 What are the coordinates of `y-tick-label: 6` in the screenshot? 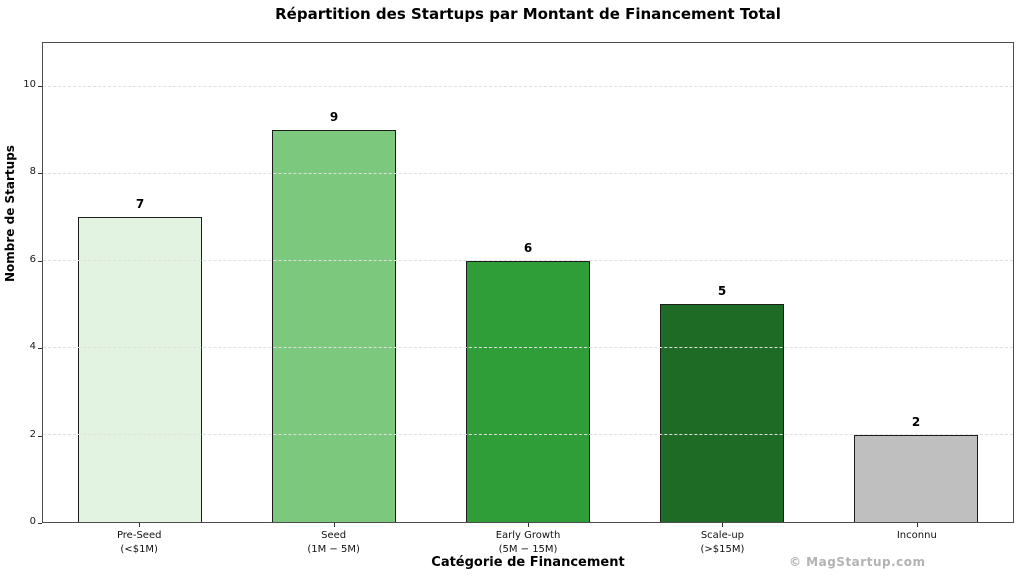 It's located at (32, 259).